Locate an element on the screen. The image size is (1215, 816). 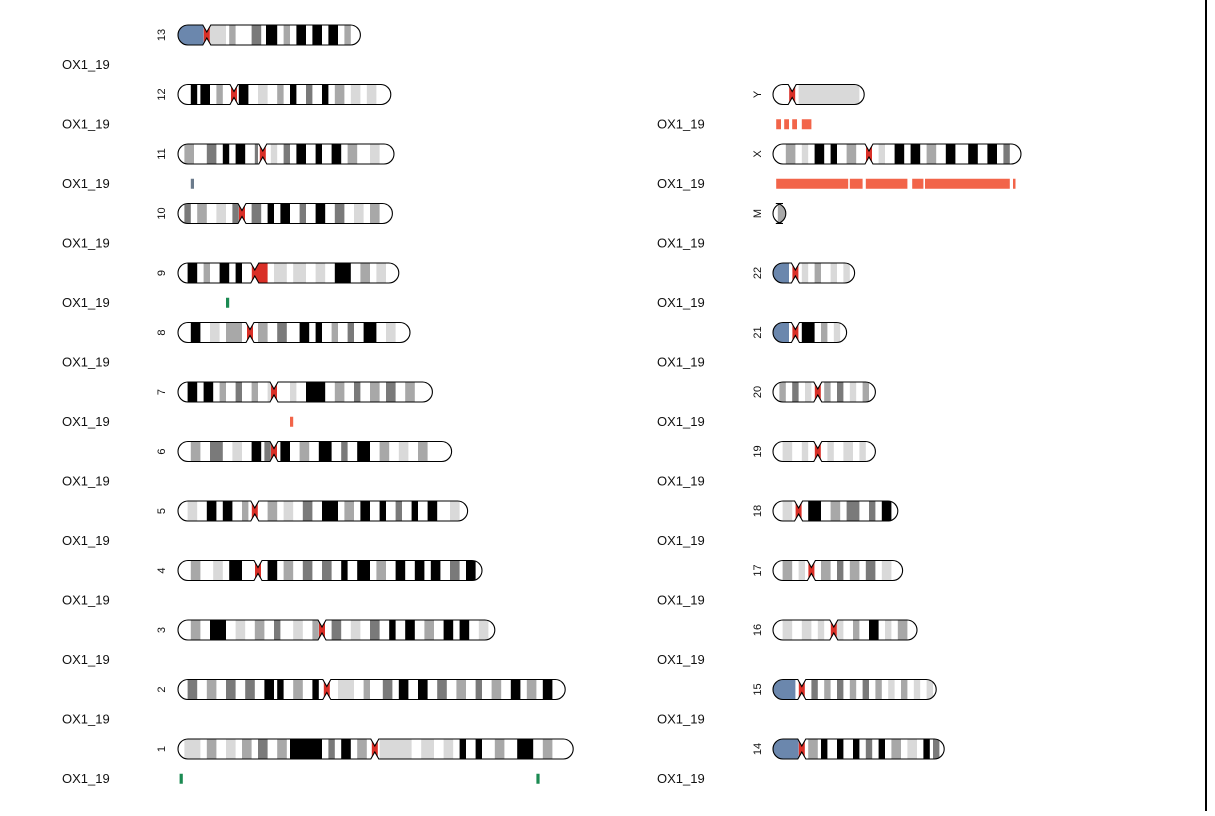
chromosome-label: 20 is located at coordinates (758, 392).